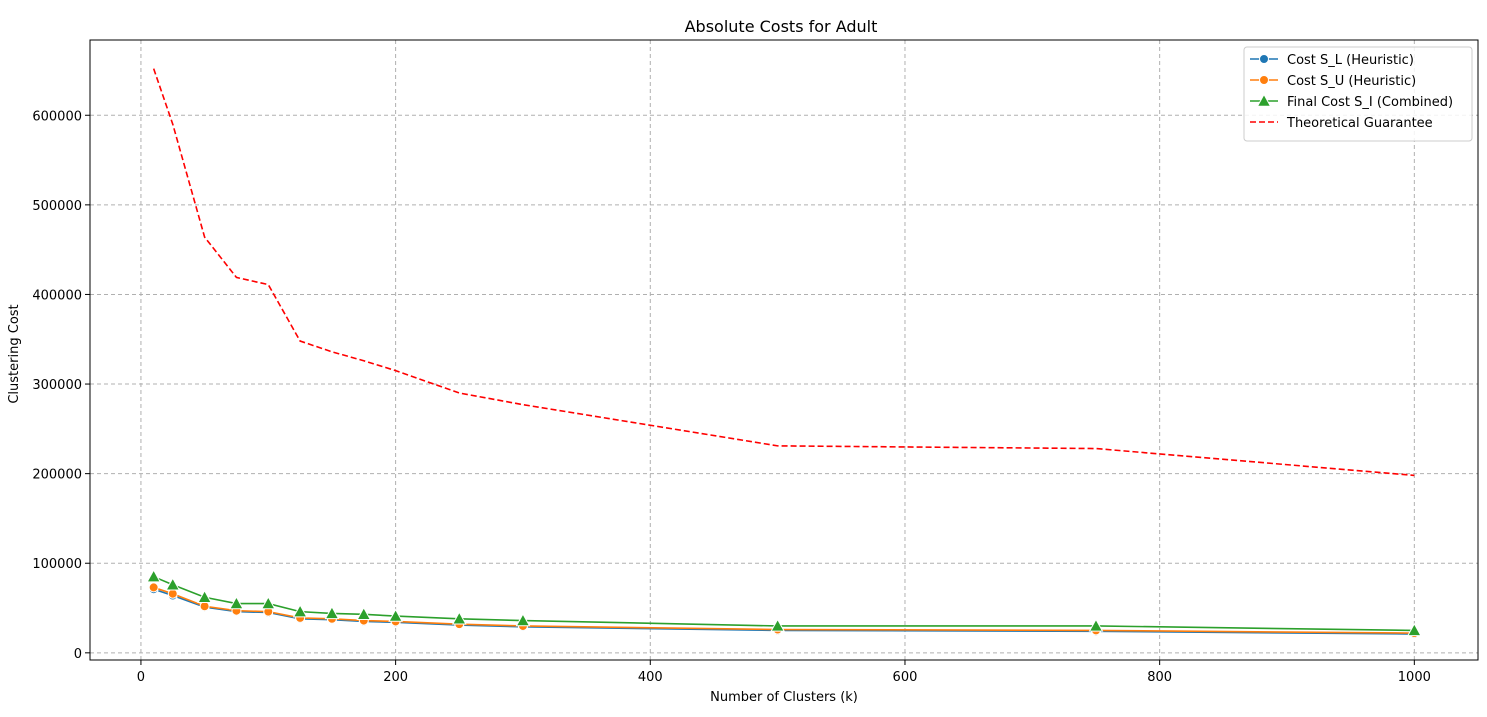 The width and height of the screenshot is (1487, 717). I want to click on y-tick-label: 0, so click(78, 654).